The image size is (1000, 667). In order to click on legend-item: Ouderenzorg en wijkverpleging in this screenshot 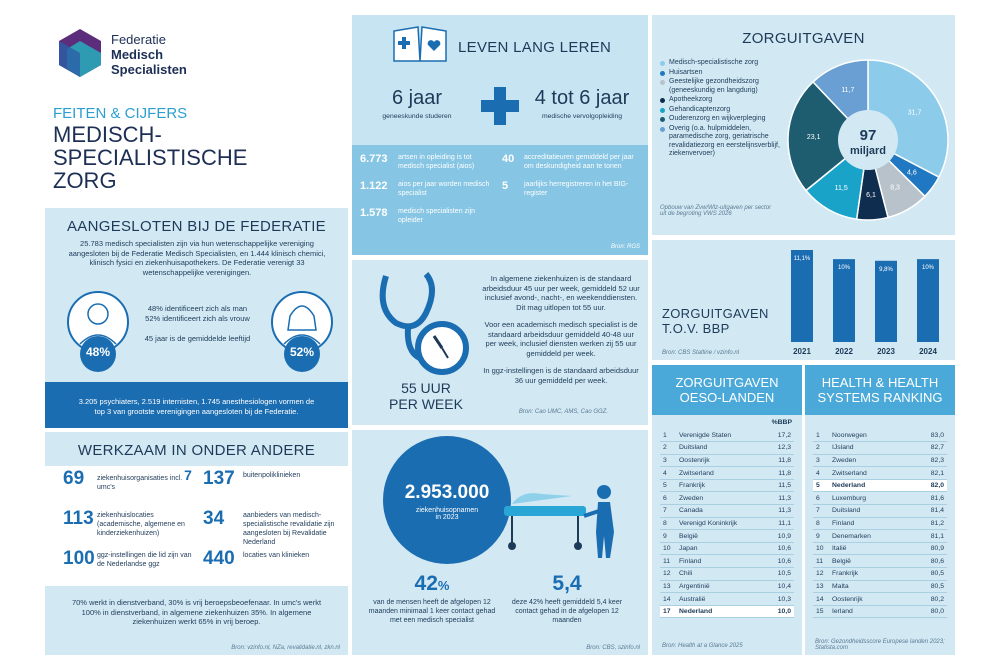, I will do `click(722, 119)`.